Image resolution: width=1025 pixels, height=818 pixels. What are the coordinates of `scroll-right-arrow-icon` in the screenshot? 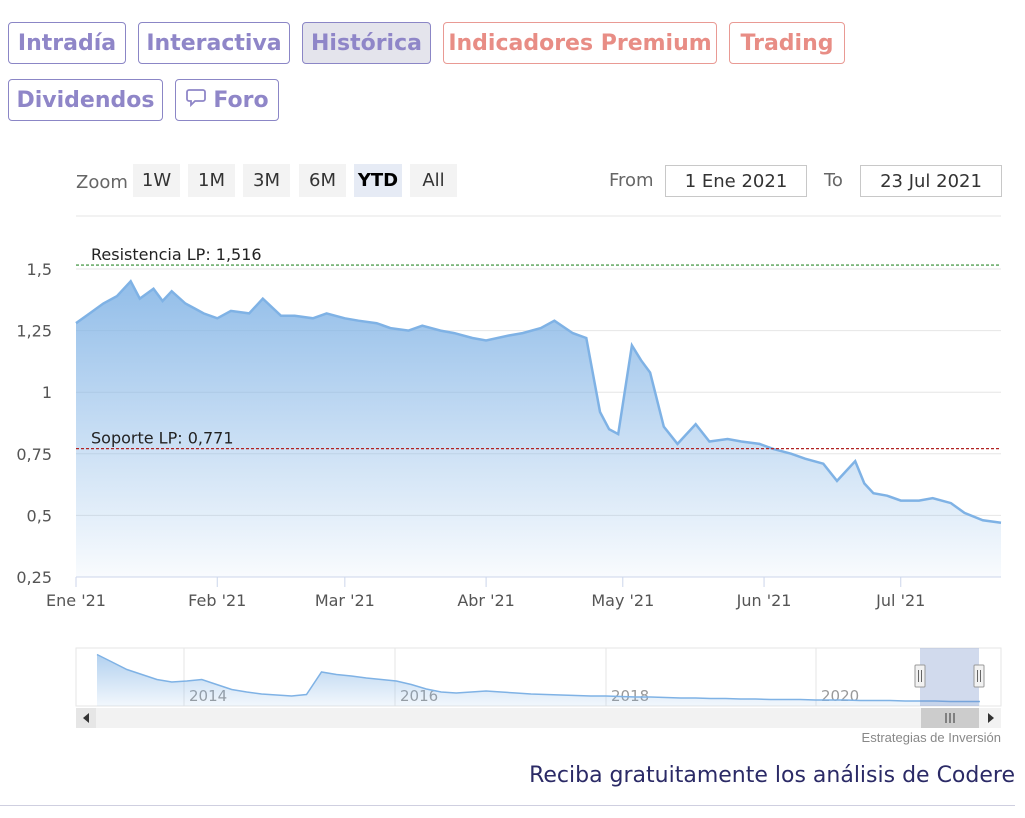 It's located at (991, 718).